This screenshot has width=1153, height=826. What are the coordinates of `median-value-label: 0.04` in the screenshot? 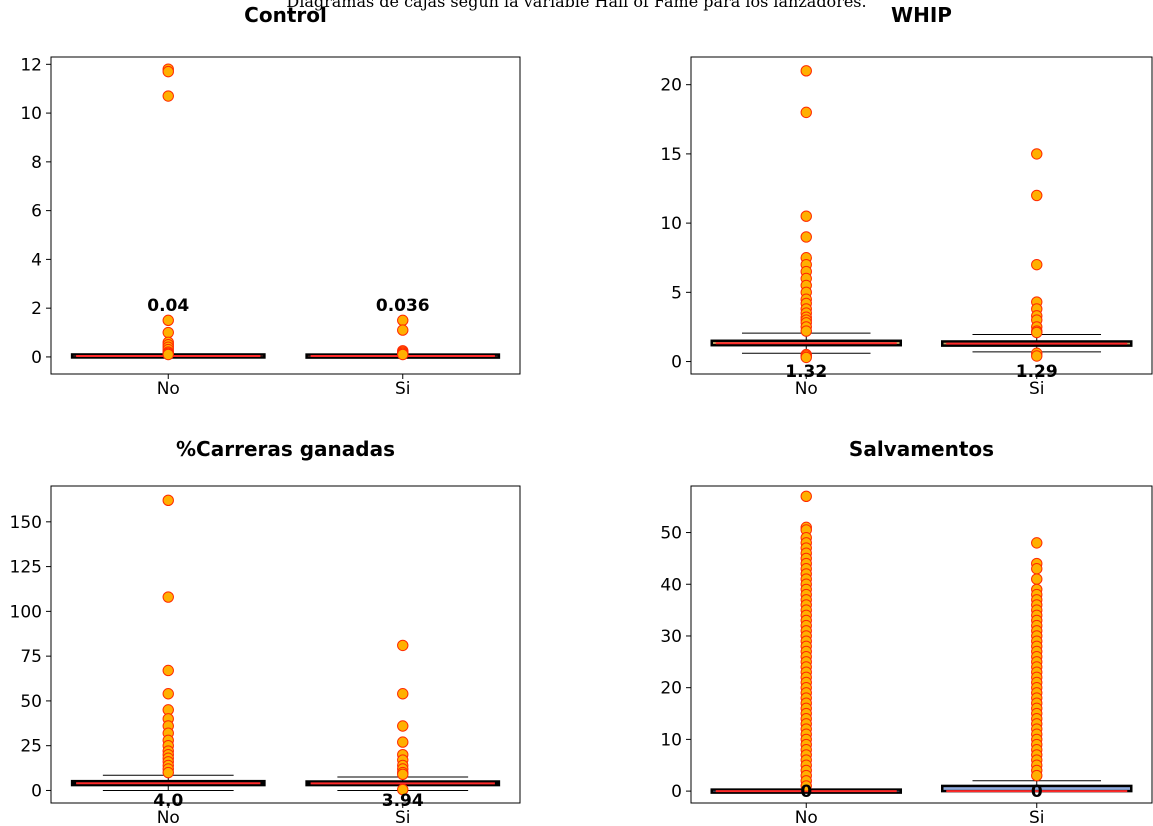 It's located at (168, 306).